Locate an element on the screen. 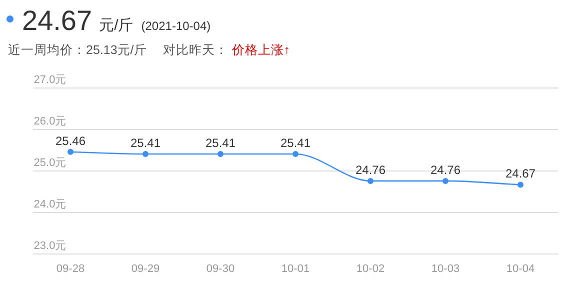 This screenshot has height=285, width=568. y-tick-label: 27.0元 is located at coordinates (50, 80).